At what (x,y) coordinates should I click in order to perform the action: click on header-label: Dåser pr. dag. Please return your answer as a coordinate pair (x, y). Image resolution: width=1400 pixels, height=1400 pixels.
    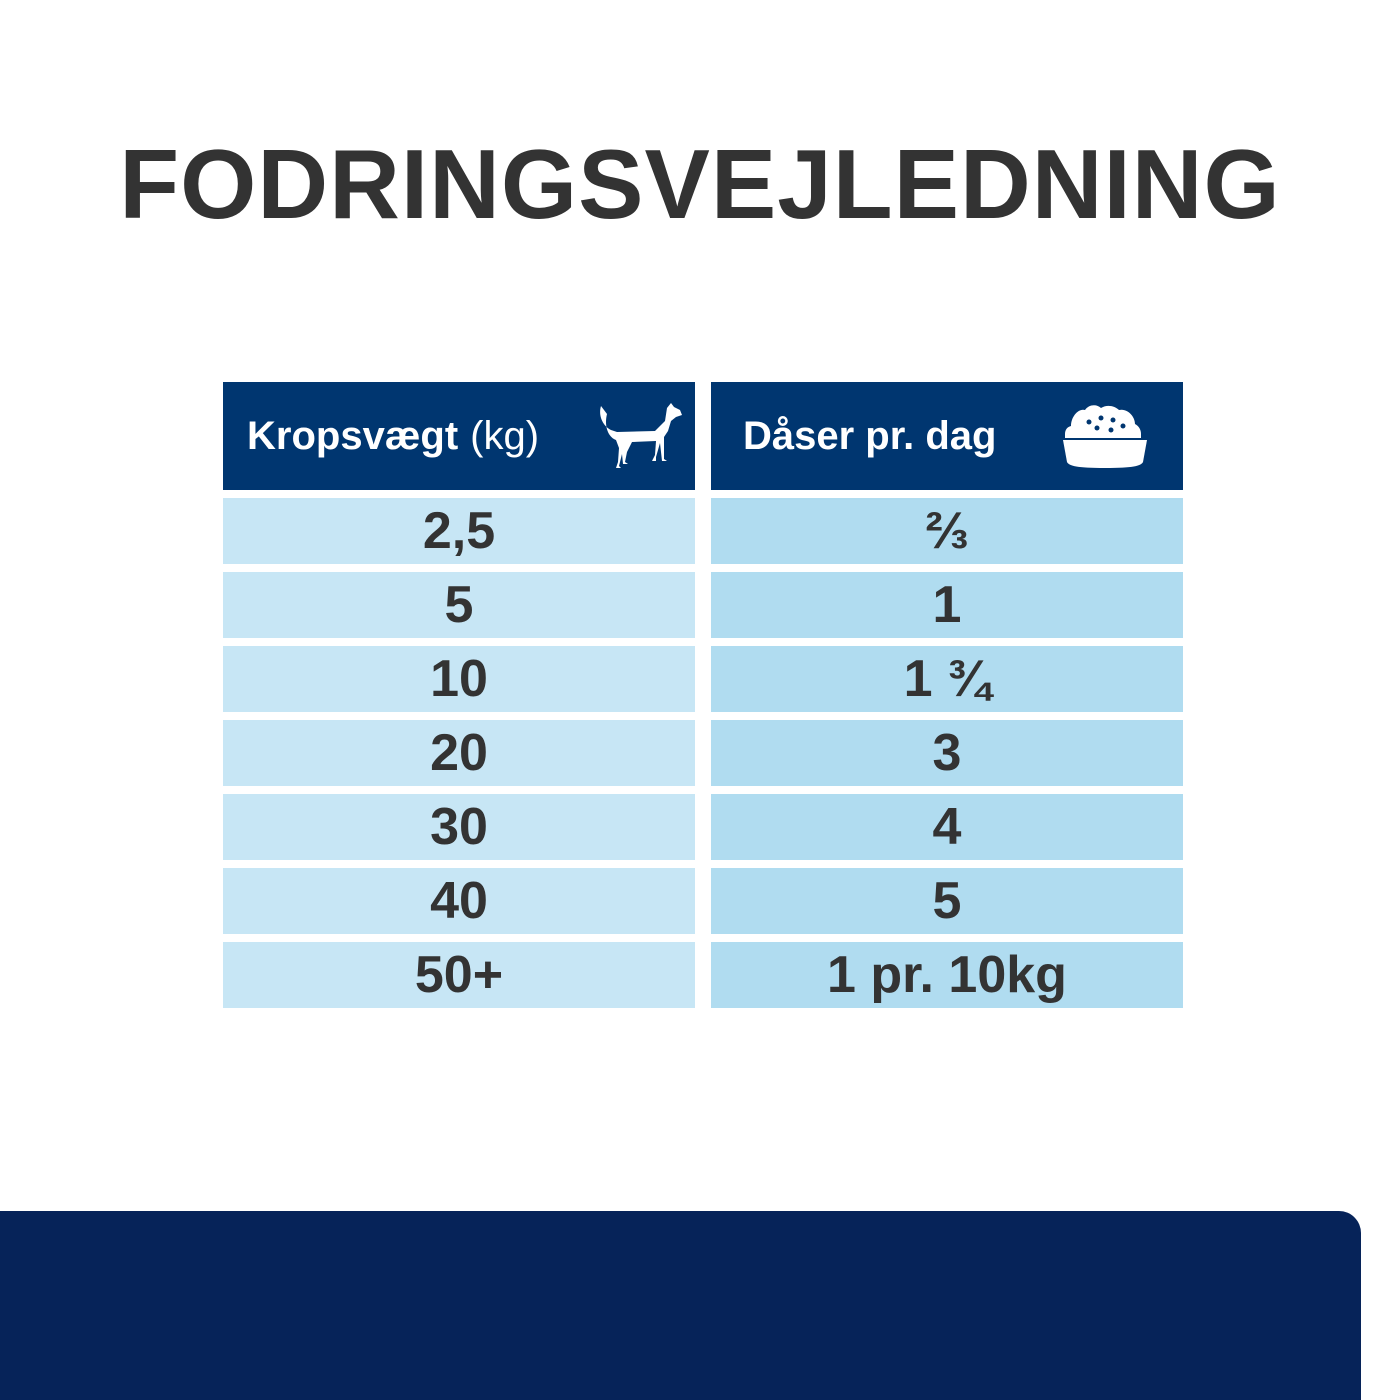
    Looking at the image, I should click on (870, 435).